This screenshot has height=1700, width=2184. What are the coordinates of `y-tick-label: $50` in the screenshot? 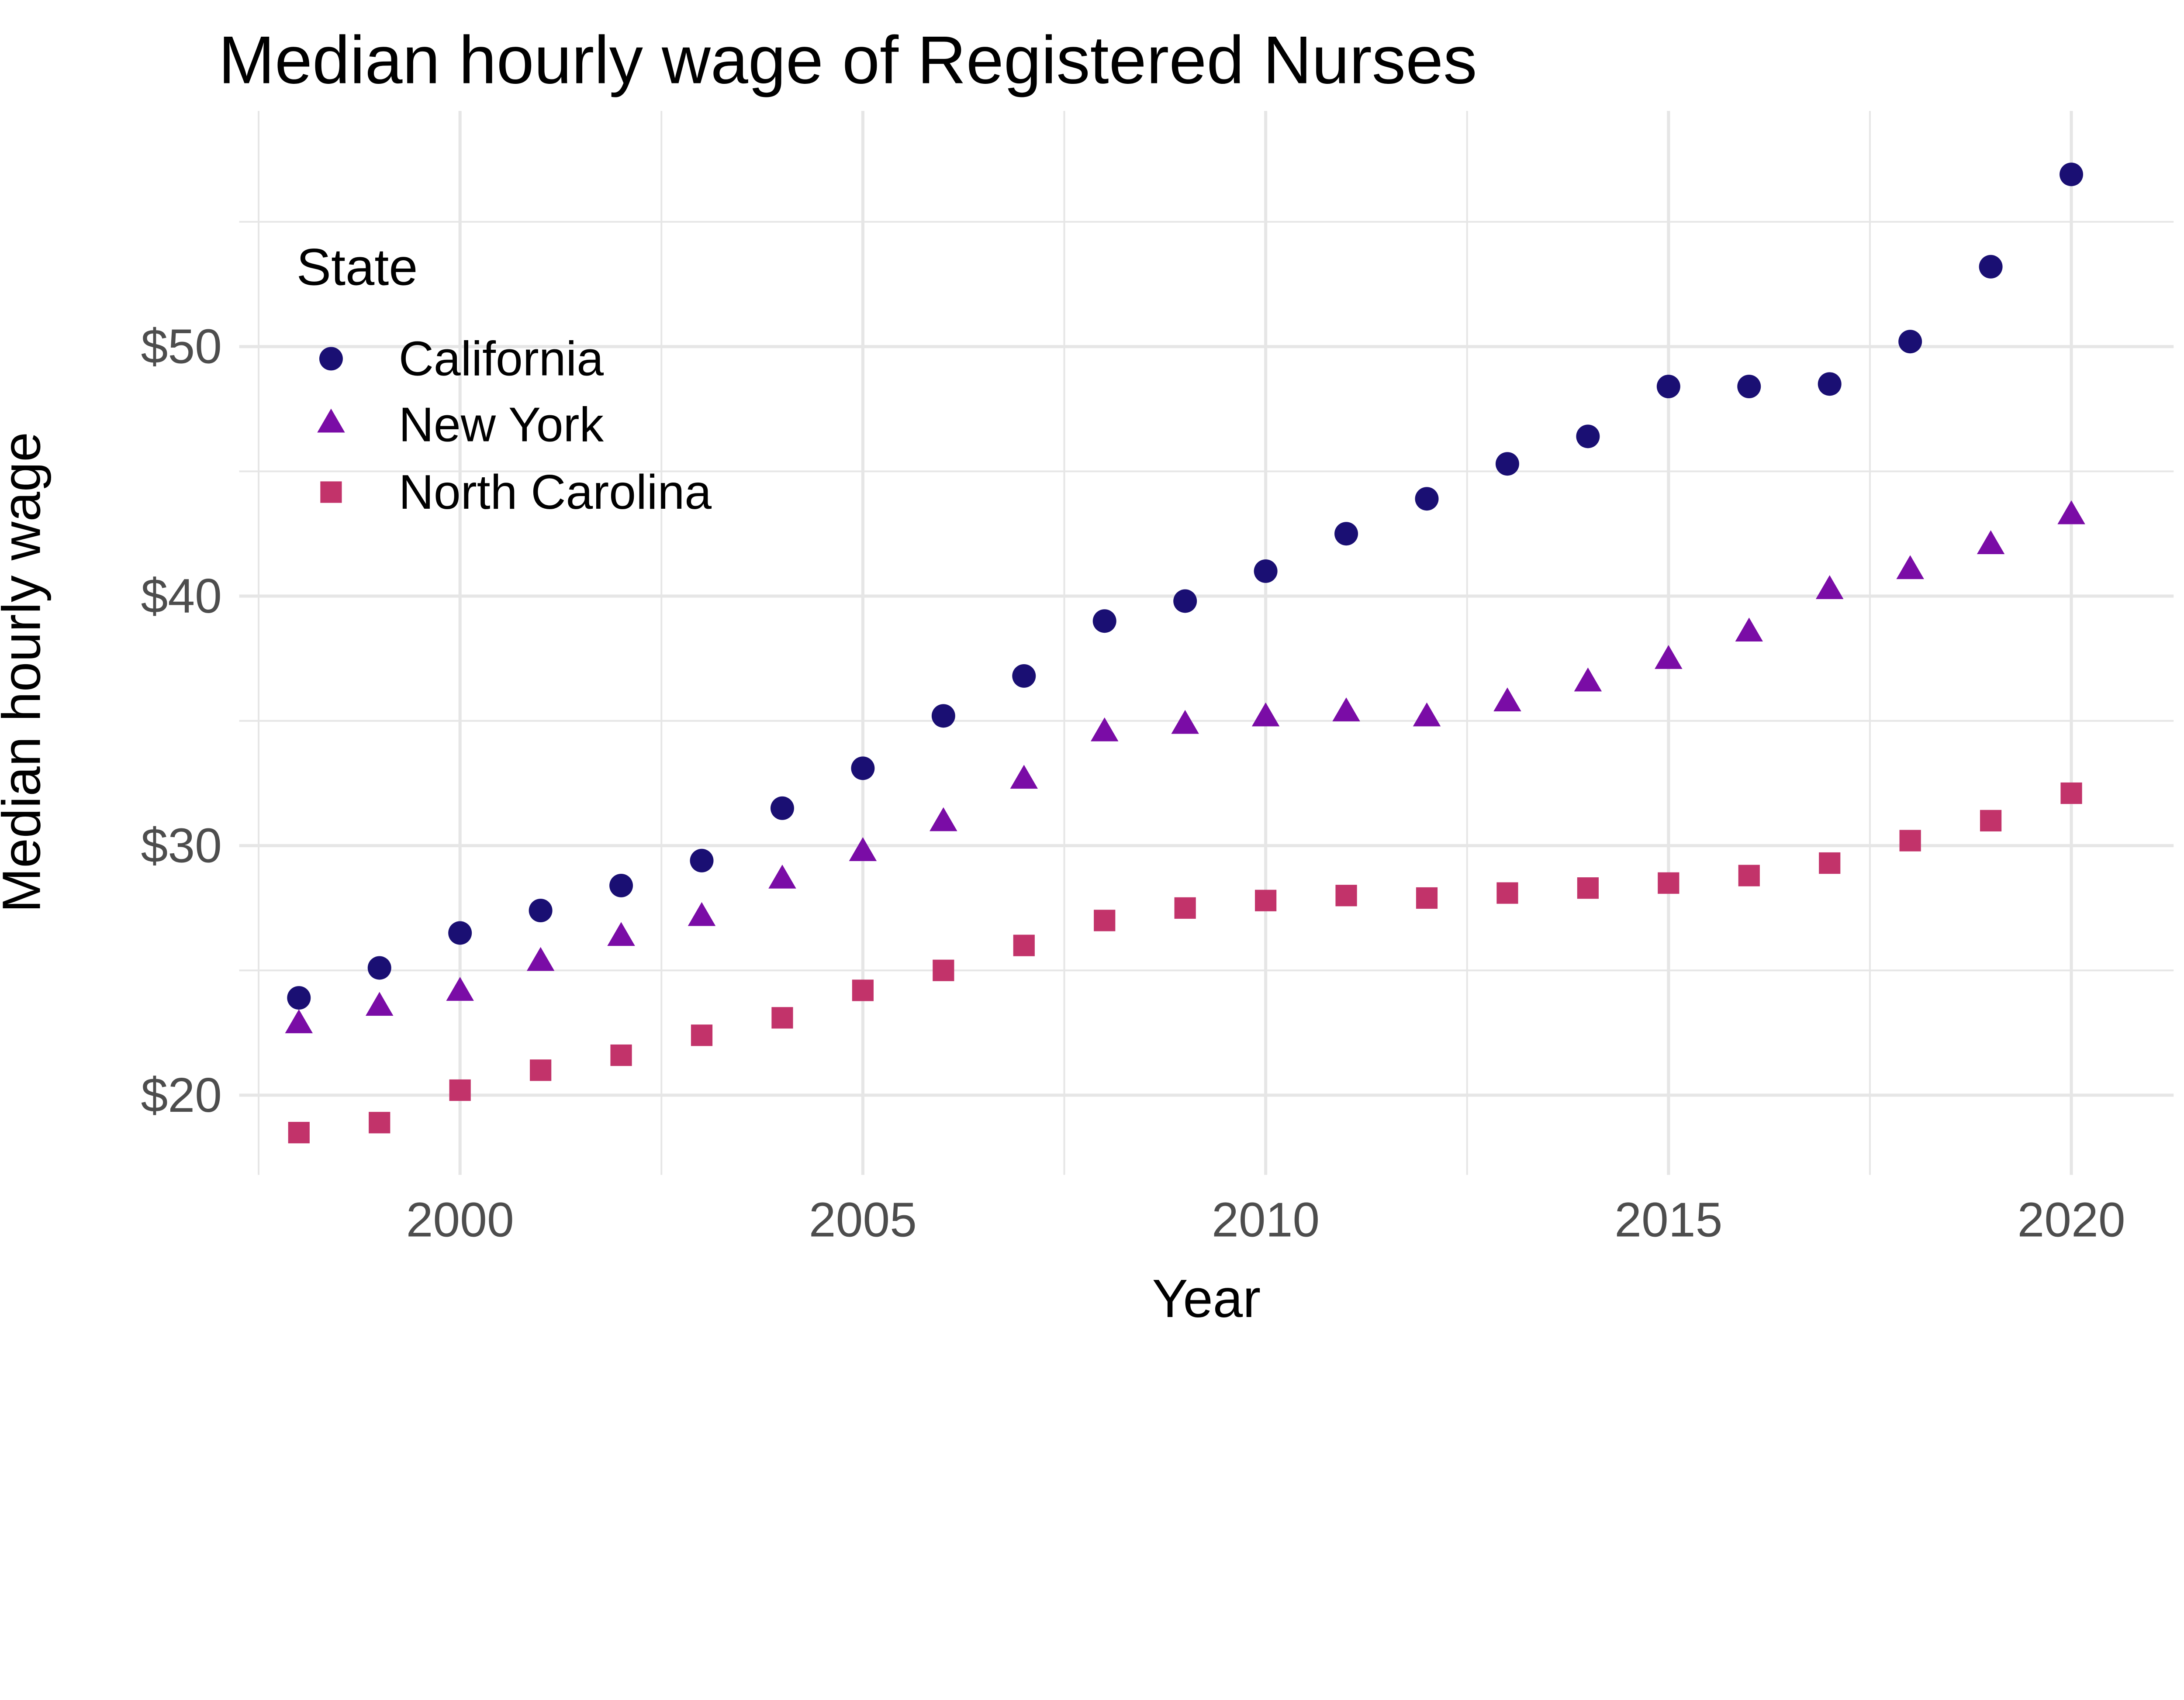 It's located at (181, 346).